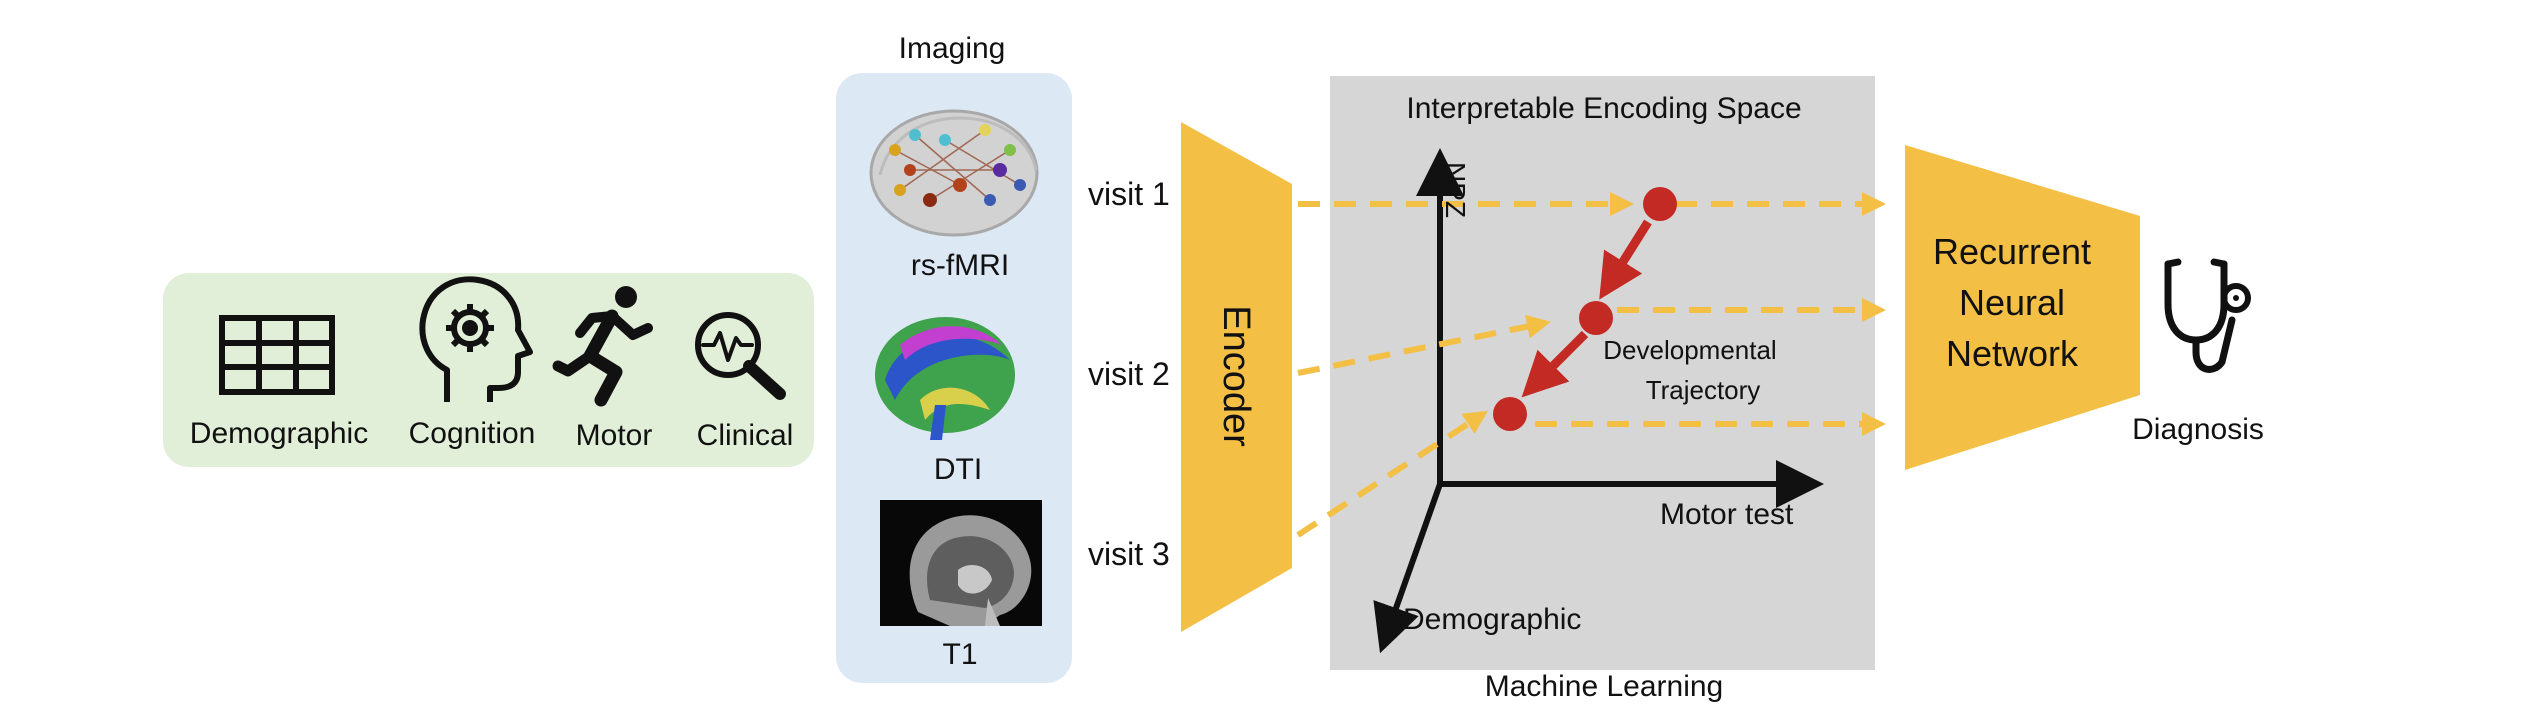  Describe the element at coordinates (614, 435) in the screenshot. I see `patient-item-label-motor: Motor` at that location.